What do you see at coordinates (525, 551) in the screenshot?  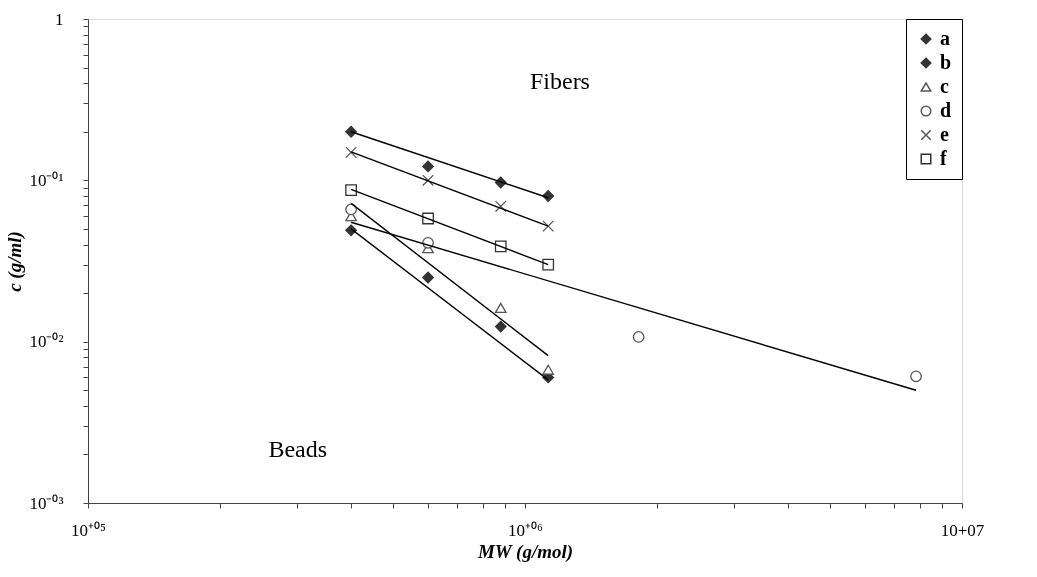 I see `x-axis-title: MW (g/mol)` at bounding box center [525, 551].